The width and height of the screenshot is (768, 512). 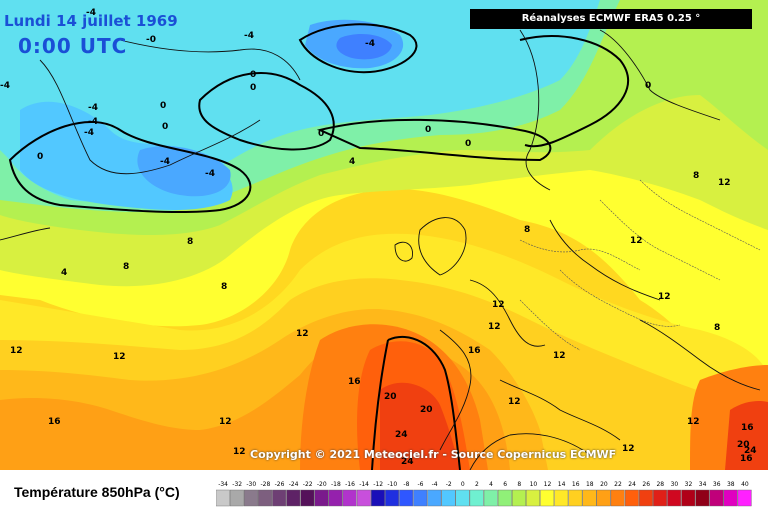 I want to click on legend-tick-label: 38, so click(x=731, y=484).